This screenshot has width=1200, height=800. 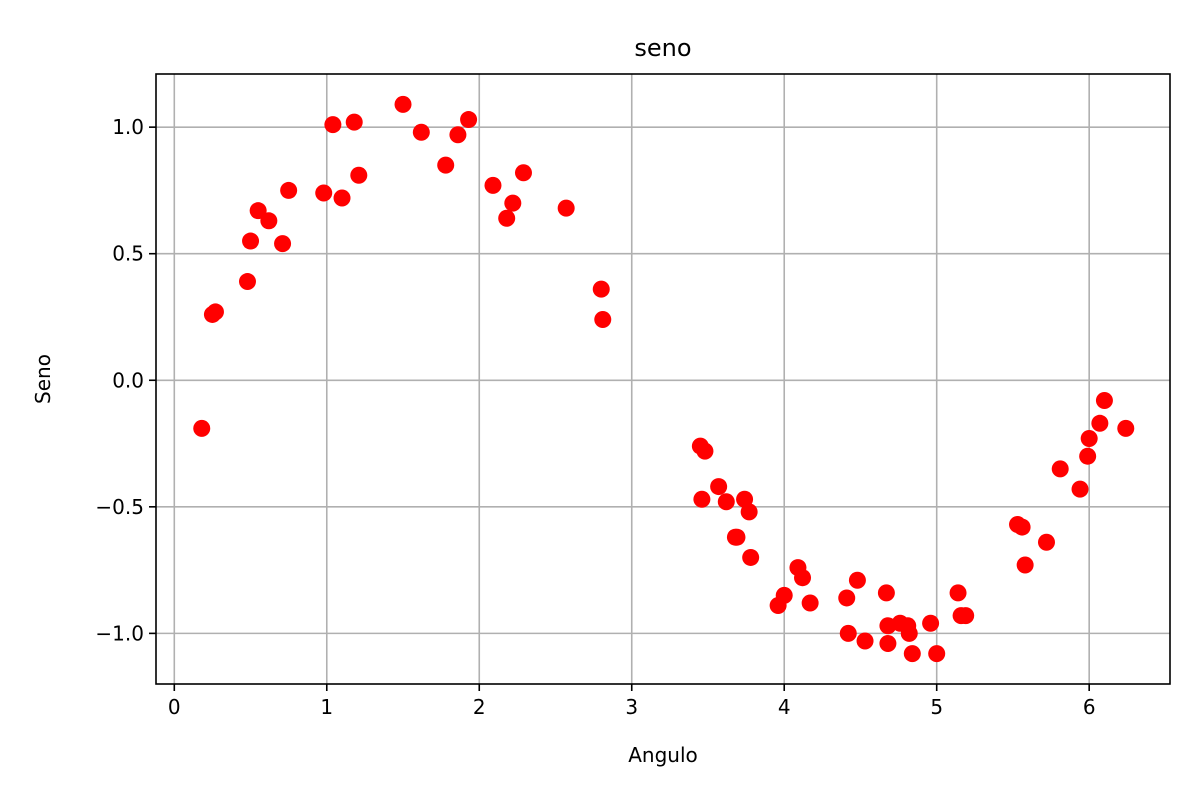 I want to click on x-tick-label: 0, so click(x=174, y=707).